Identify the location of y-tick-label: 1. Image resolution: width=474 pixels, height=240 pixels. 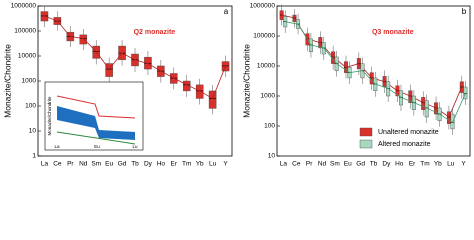
(34, 156).